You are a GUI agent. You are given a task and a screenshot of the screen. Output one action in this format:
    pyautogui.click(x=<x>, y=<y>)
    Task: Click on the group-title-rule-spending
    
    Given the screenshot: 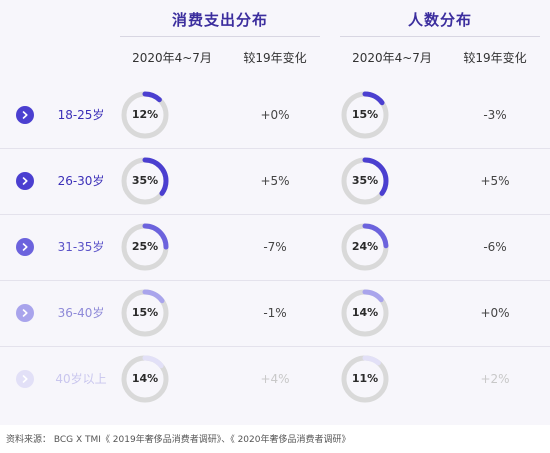 What is the action you would take?
    pyautogui.click(x=220, y=36)
    